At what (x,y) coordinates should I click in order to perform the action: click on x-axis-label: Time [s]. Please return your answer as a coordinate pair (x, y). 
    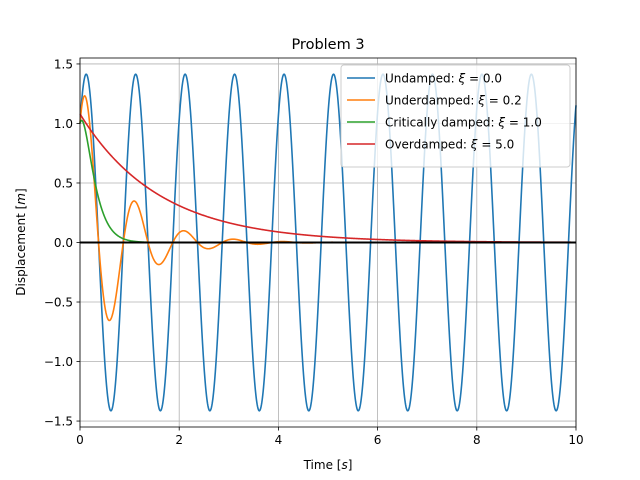
    Looking at the image, I should click on (328, 465).